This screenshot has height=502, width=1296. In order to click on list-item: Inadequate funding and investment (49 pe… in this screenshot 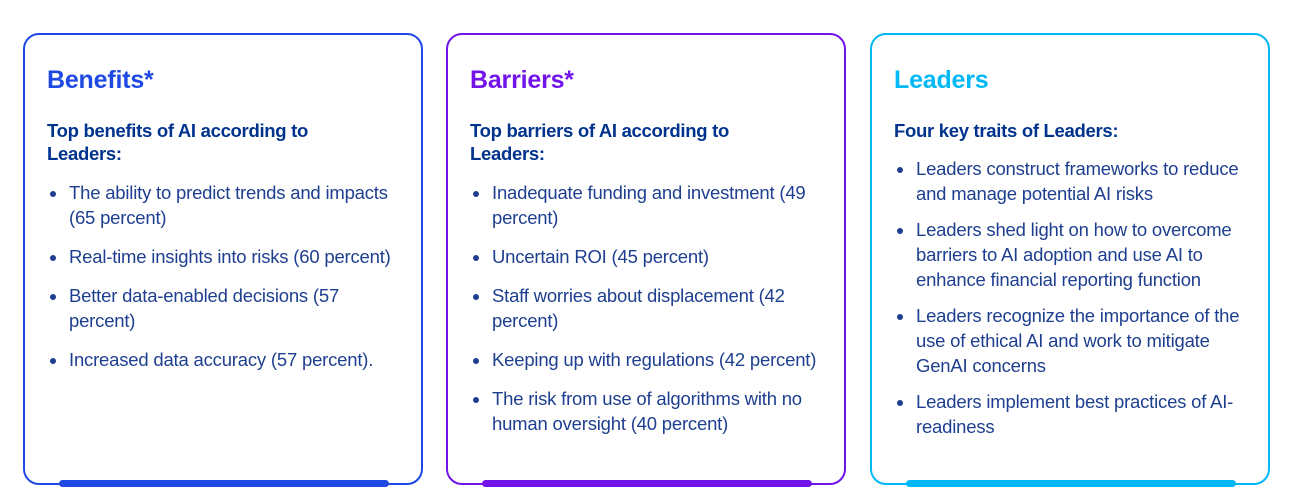, I will do `click(650, 205)`.